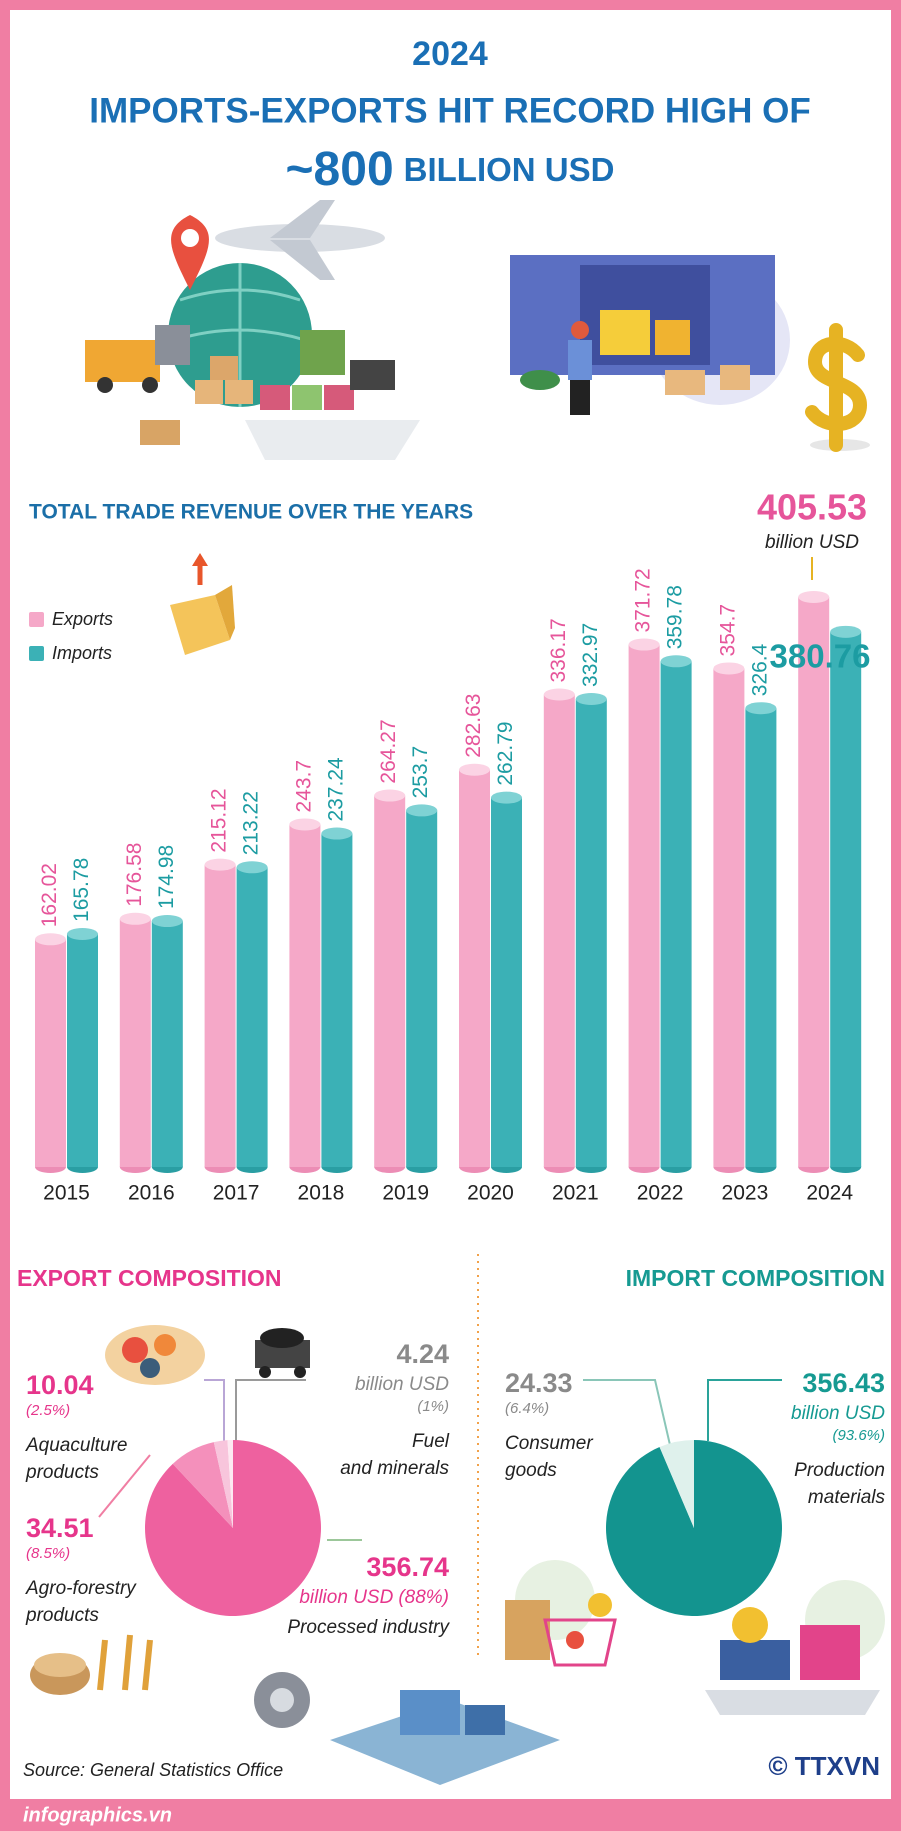 This screenshot has width=901, height=1831. Describe the element at coordinates (690, 353) in the screenshot. I see `illustration-truck` at that location.